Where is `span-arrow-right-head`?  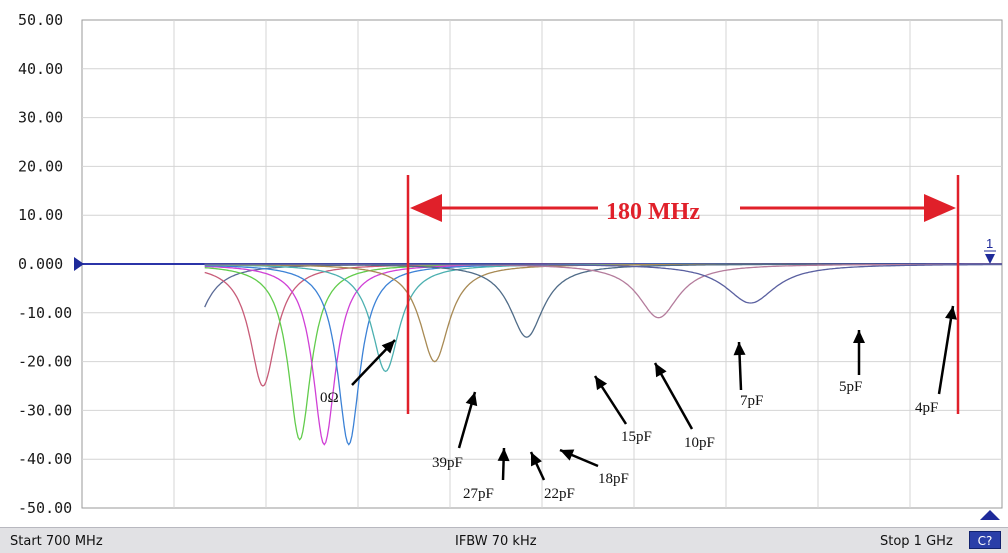 span-arrow-right-head is located at coordinates (940, 208).